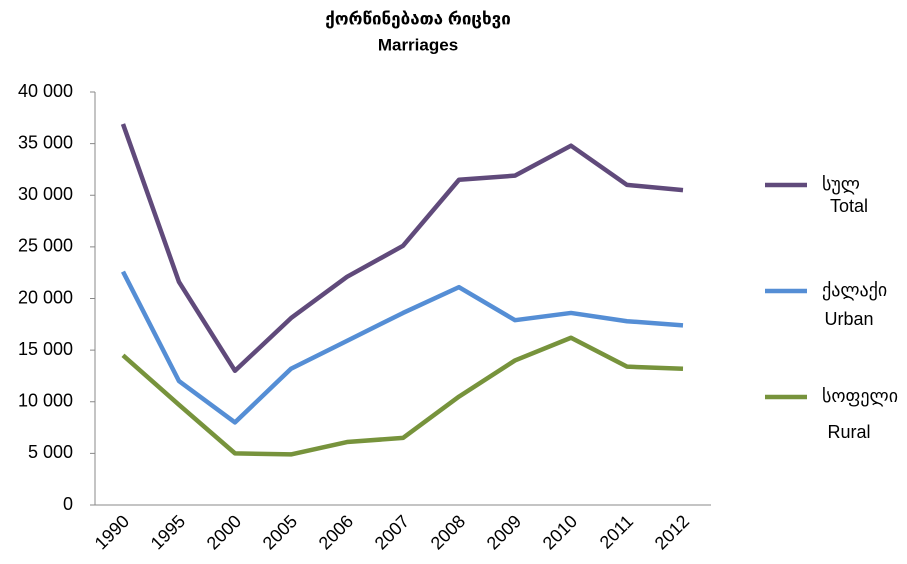 The width and height of the screenshot is (907, 564). Describe the element at coordinates (45, 401) in the screenshot. I see `y-tick-label: 10 000` at that location.